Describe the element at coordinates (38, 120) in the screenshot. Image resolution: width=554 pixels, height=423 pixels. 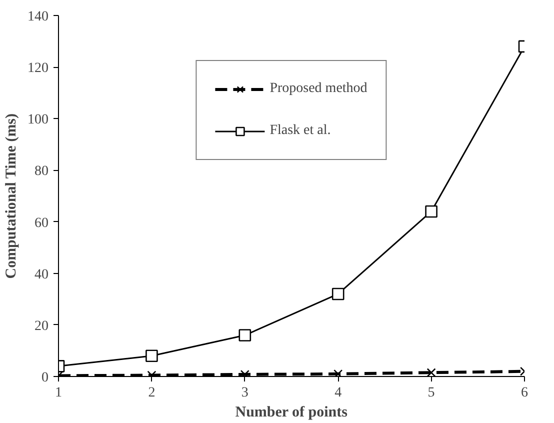
I see `y-tick-label: 100` at that location.